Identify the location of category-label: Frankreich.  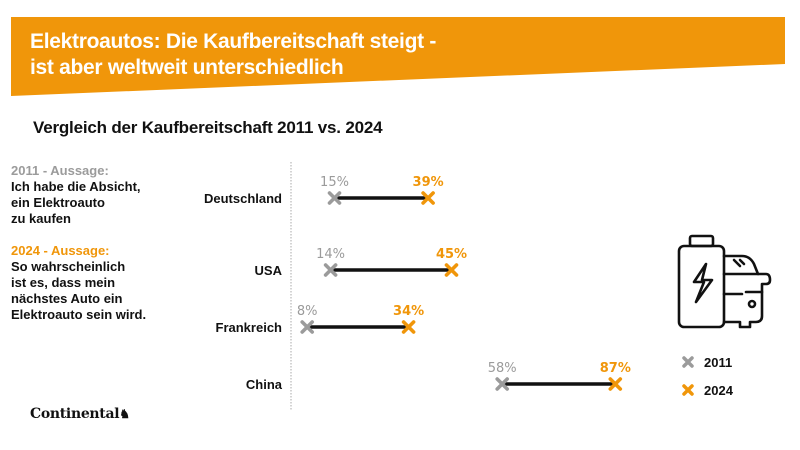
(248, 327).